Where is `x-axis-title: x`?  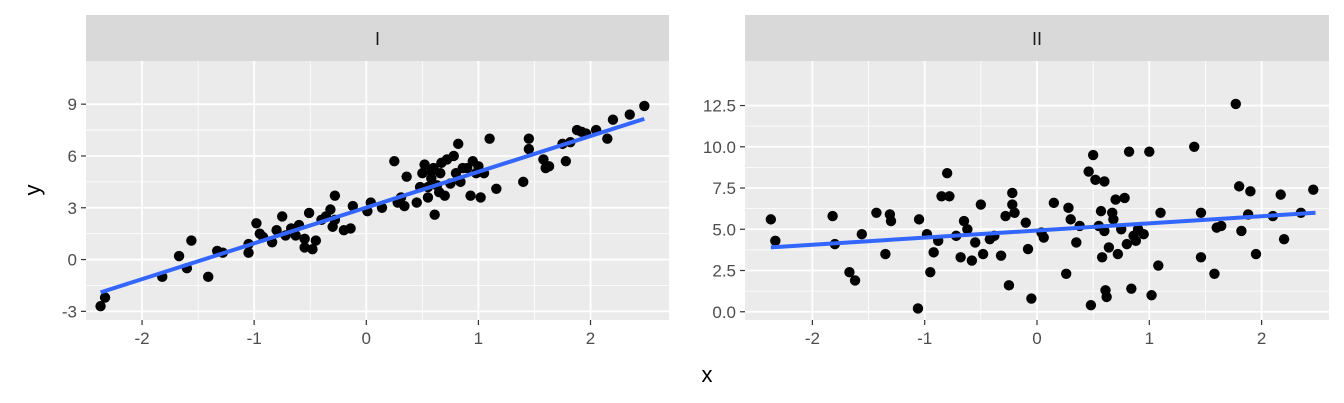 x-axis-title: x is located at coordinates (707, 374).